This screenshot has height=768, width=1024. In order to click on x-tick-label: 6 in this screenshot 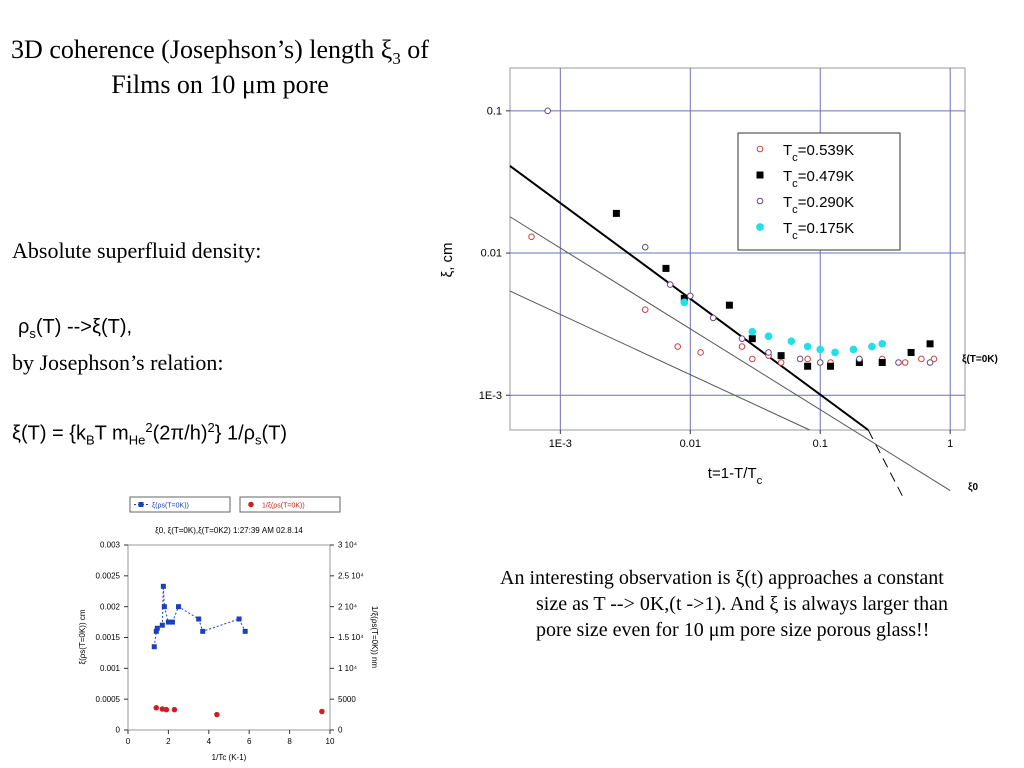, I will do `click(249, 741)`.